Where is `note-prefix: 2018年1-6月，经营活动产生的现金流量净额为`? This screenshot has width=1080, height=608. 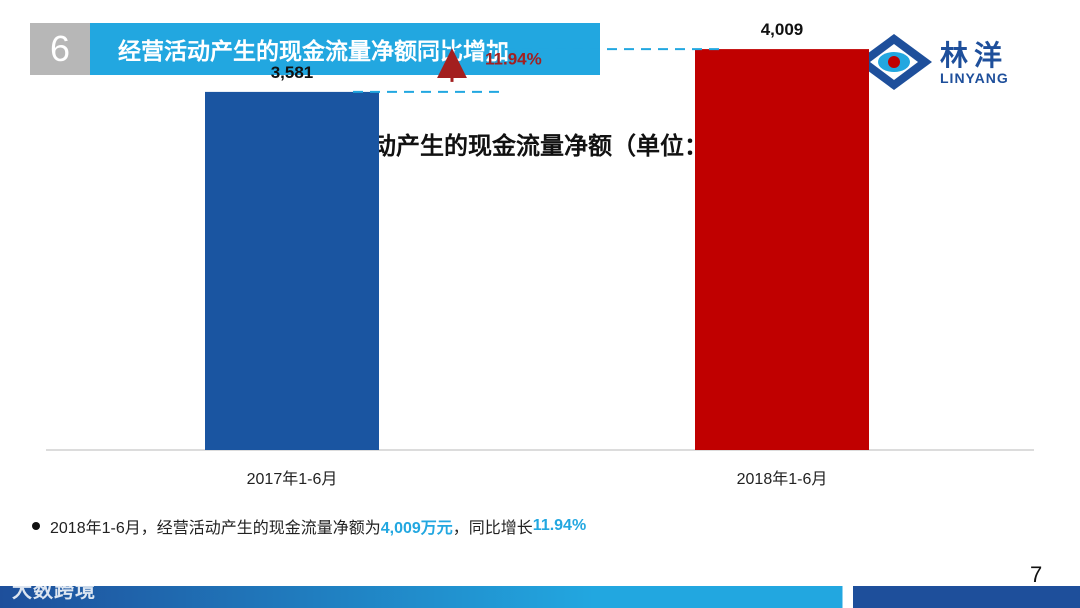 note-prefix: 2018年1-6月，经营活动产生的现金流量净额为 is located at coordinates (215, 528).